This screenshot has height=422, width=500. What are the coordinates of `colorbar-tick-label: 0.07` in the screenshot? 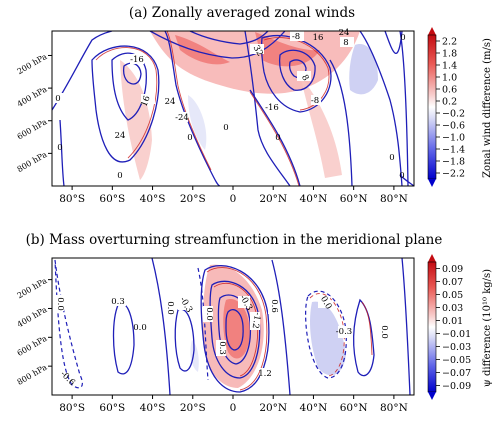 It's located at (452, 282).